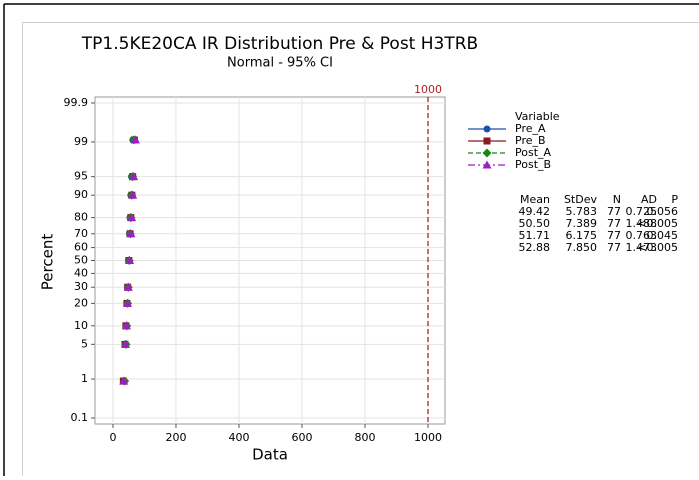 The image size is (699, 480). I want to click on stats-cell: <0.005, so click(657, 247).